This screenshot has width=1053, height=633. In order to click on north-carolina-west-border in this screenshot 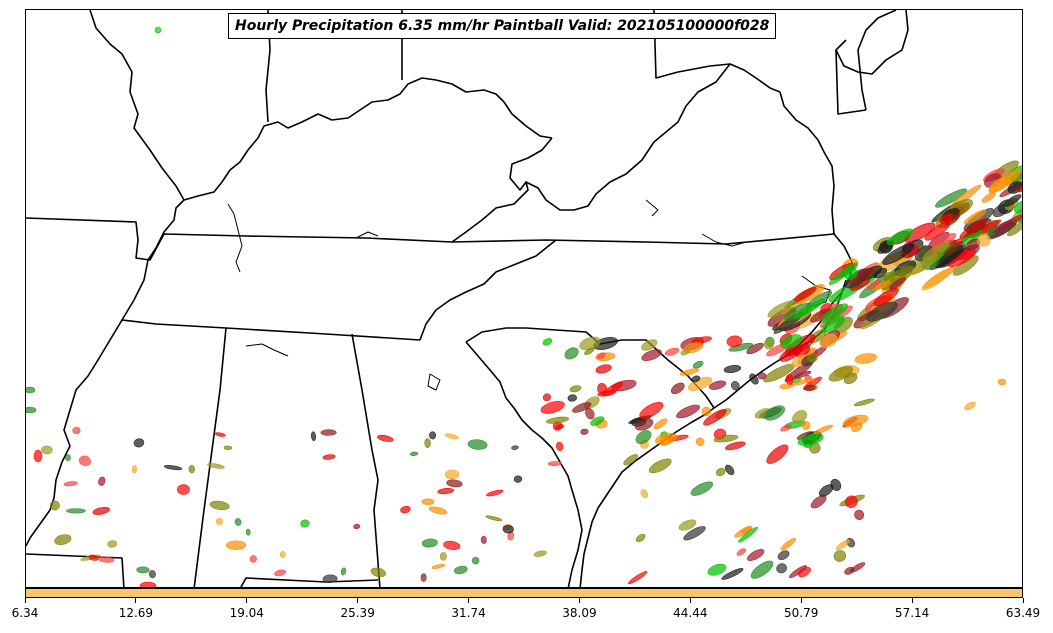, I will do `click(488, 290)`.